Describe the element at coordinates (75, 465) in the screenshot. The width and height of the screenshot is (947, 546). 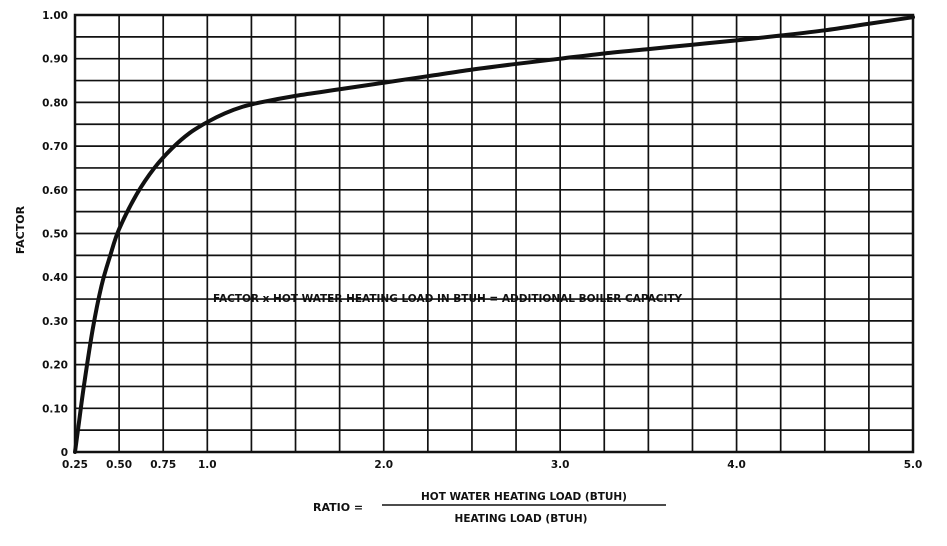
I see `x-tick-label: 0.25` at that location.